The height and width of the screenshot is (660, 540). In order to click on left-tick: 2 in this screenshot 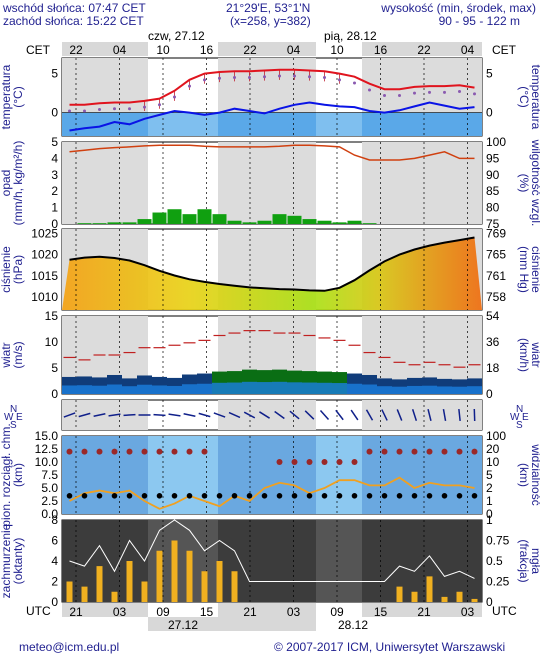, I will do `click(54, 191)`.